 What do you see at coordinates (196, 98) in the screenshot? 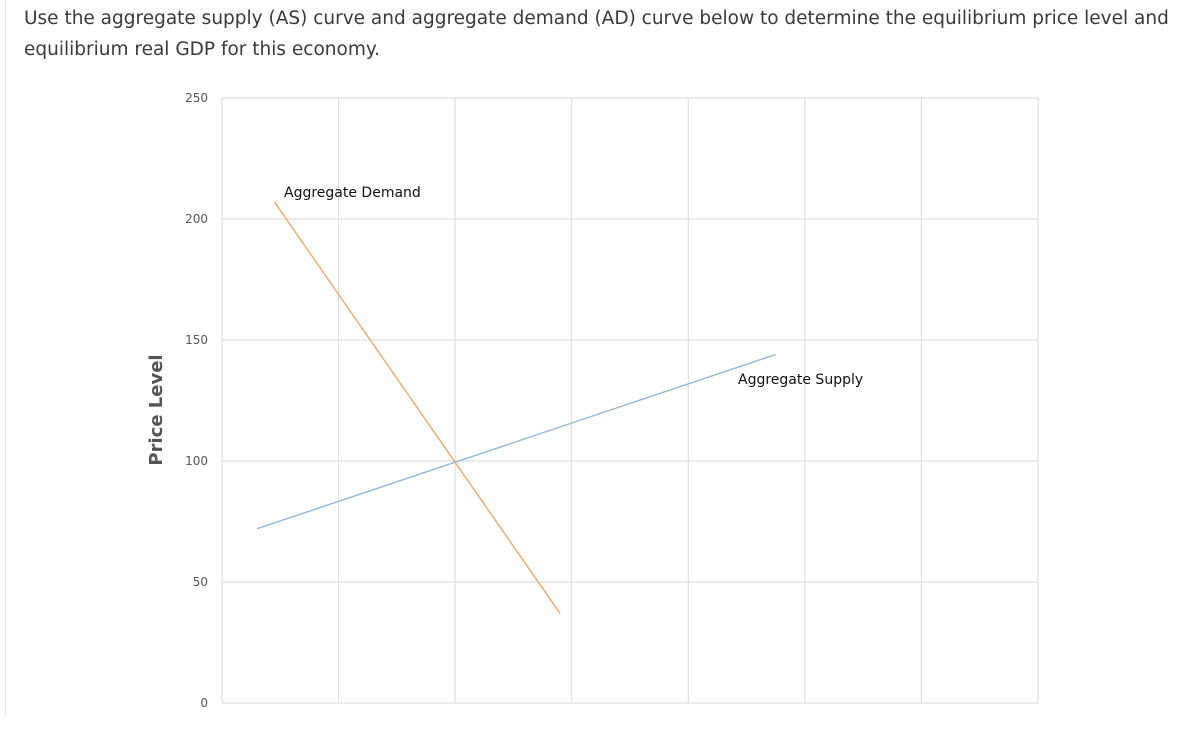
I see `y-tick-label: 250` at bounding box center [196, 98].